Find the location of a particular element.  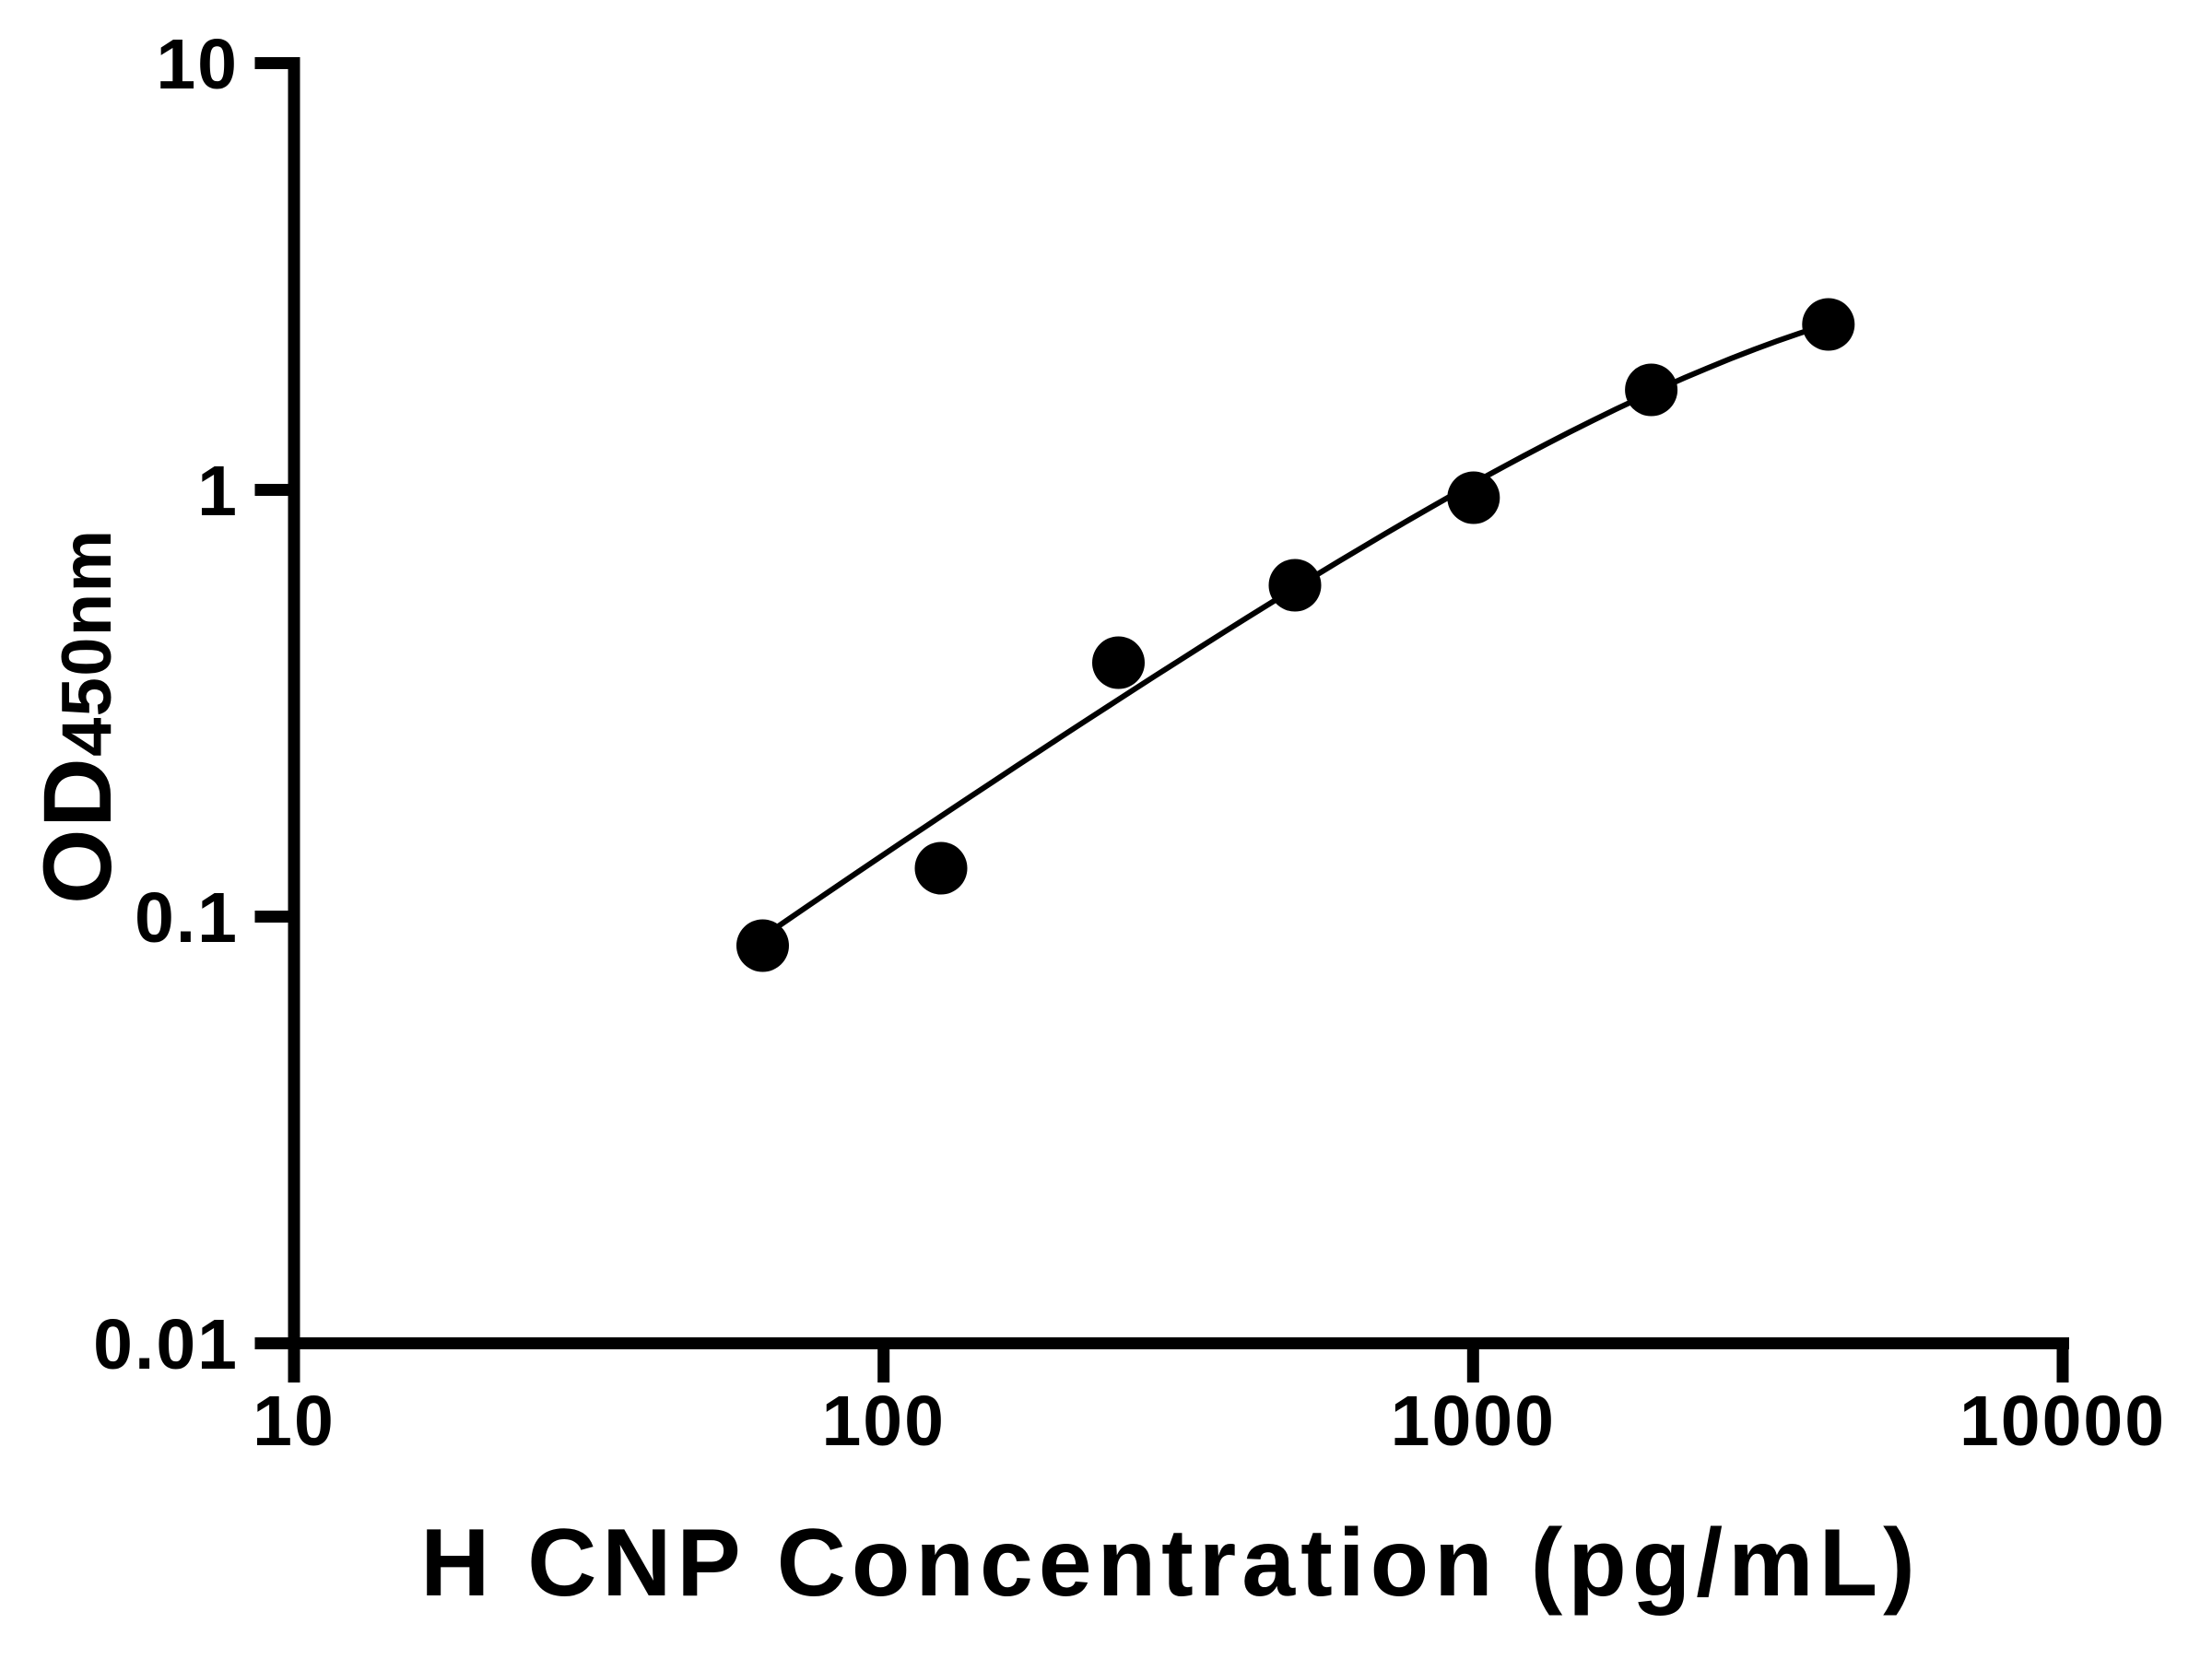

svg-text: H CNP Concentration (pg/mL) is located at coordinates (1170, 1563).